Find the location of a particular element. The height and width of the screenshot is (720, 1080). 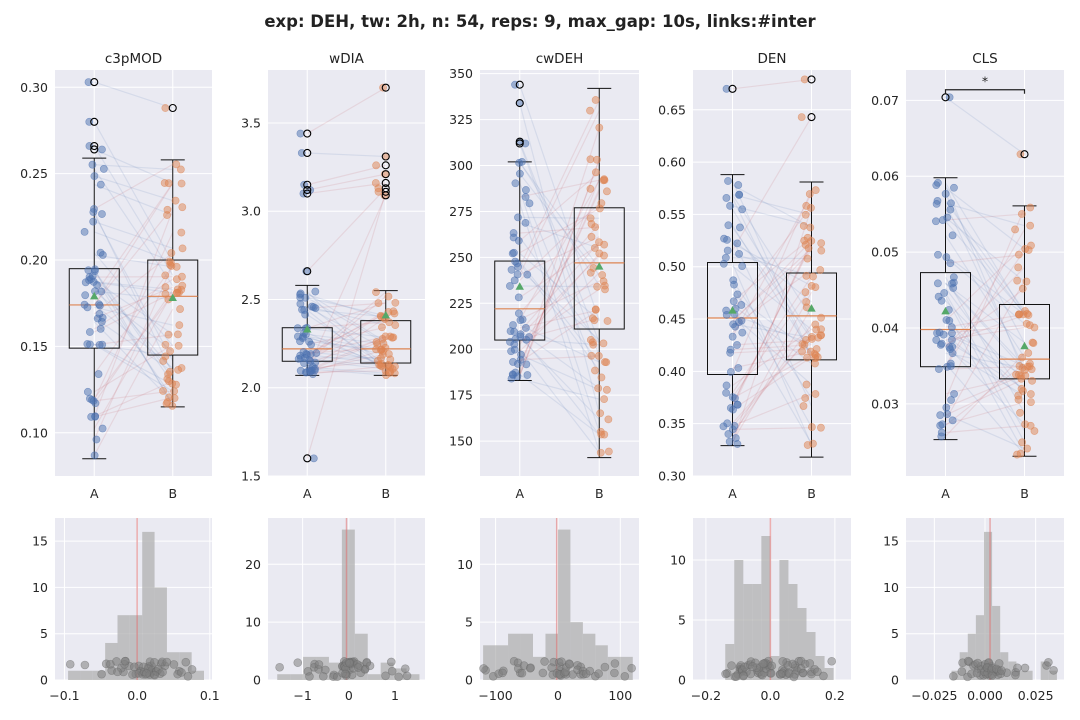

histogram-panel-5: 0 5 10 15 −0.025 0.000 0.025 is located at coordinates (973, 610).